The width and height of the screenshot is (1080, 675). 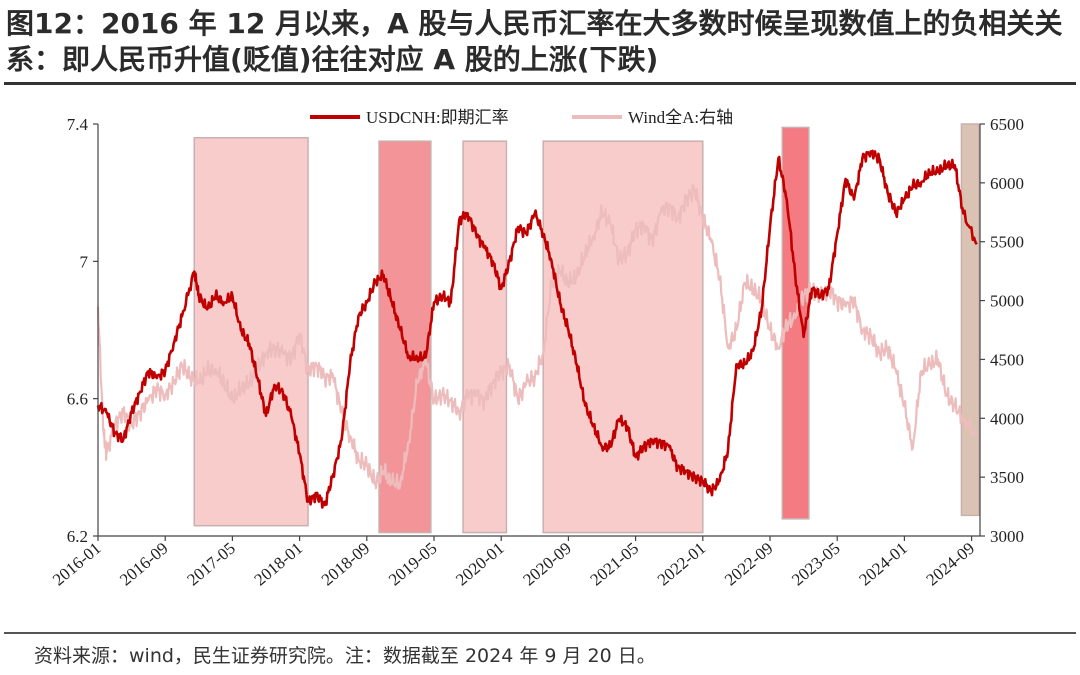 What do you see at coordinates (211, 564) in the screenshot?
I see `x-tick-label: 2017-05` at bounding box center [211, 564].